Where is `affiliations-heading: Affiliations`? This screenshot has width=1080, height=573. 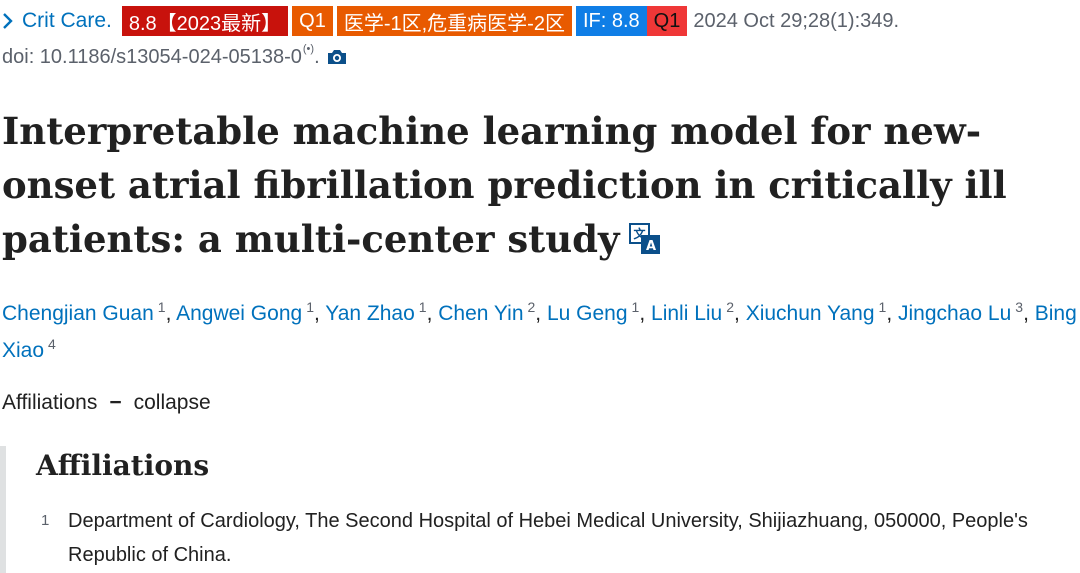 affiliations-heading: Affiliations is located at coordinates (123, 465).